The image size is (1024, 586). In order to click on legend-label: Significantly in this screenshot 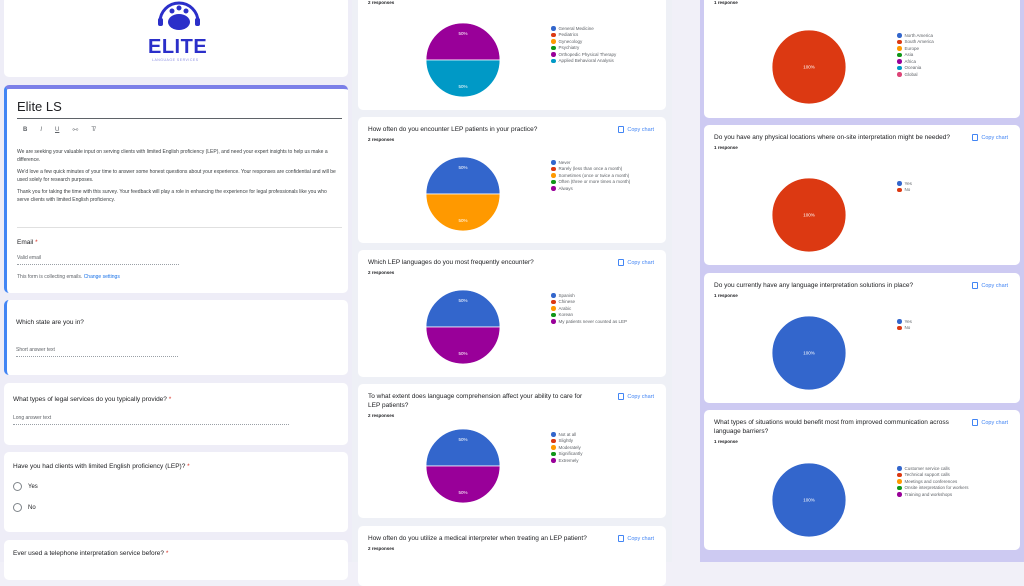, I will do `click(570, 454)`.